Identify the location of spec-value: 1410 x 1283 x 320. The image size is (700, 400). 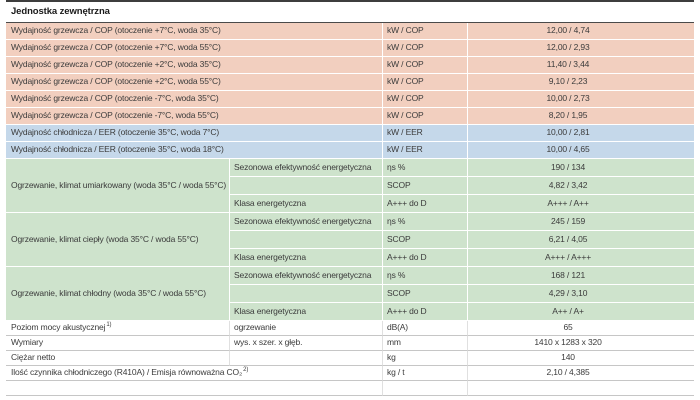
(581, 343).